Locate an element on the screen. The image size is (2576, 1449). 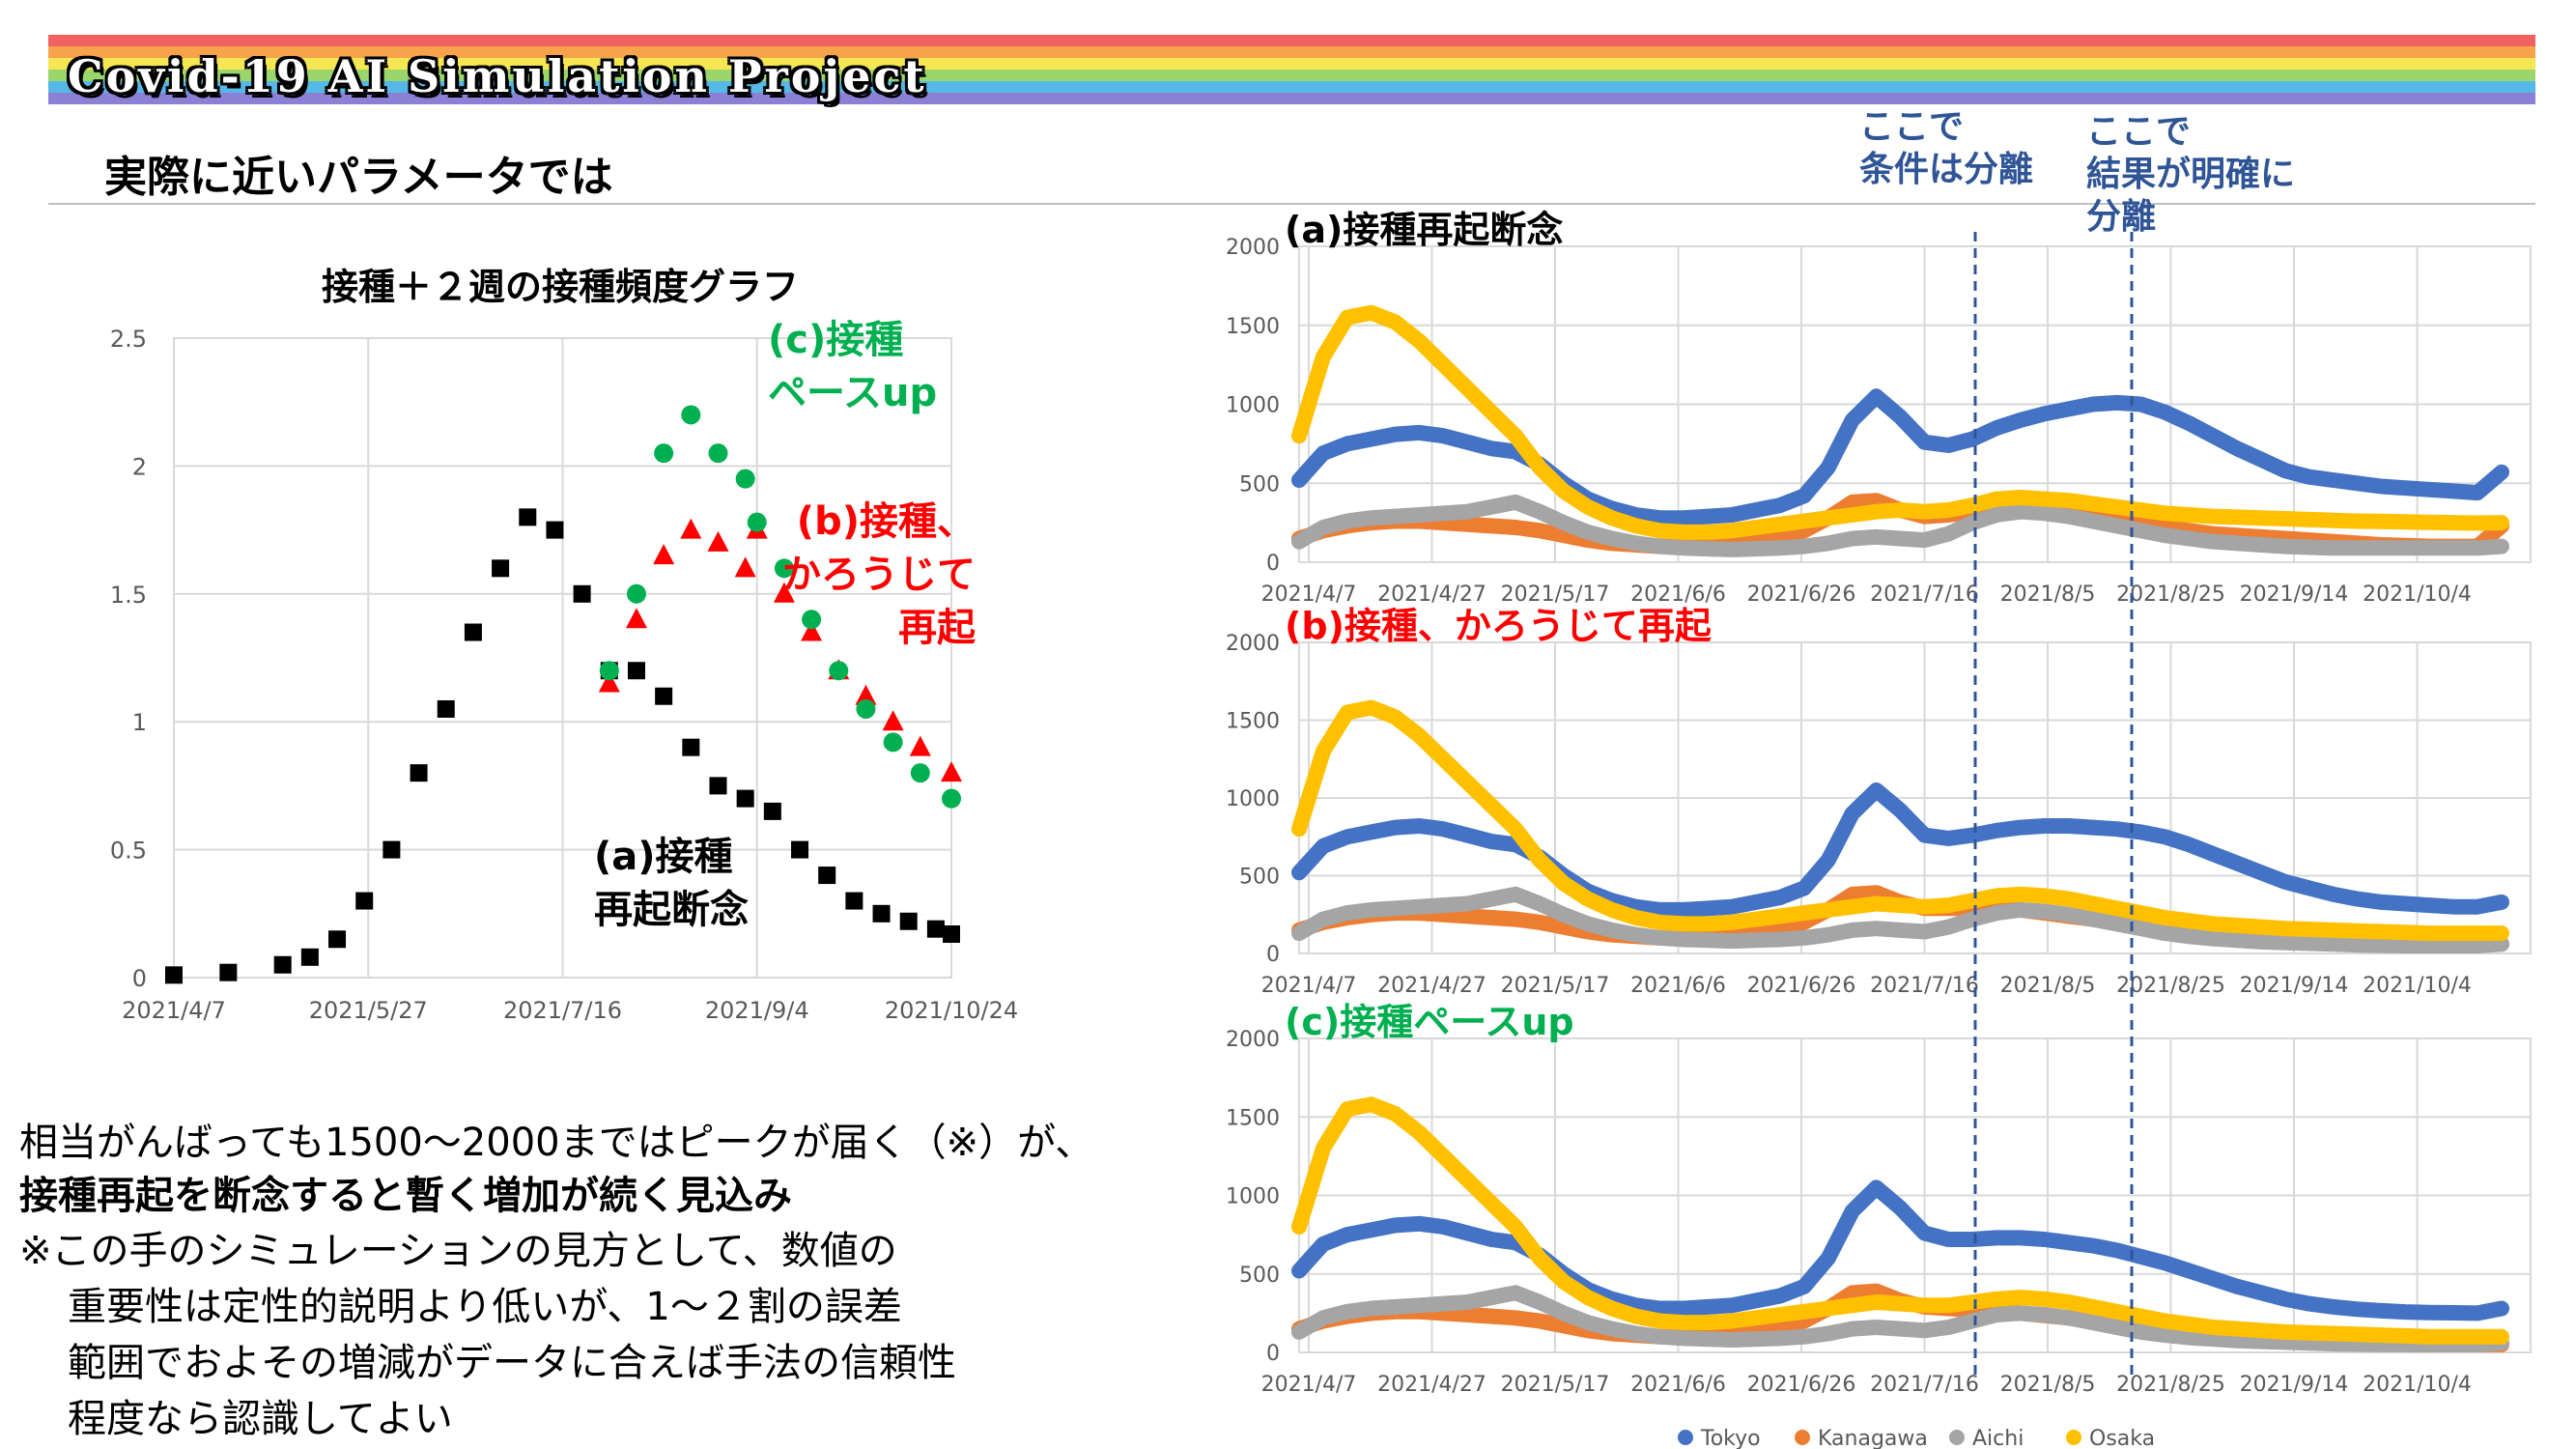
y-tick-label: 1.5 is located at coordinates (128, 595).